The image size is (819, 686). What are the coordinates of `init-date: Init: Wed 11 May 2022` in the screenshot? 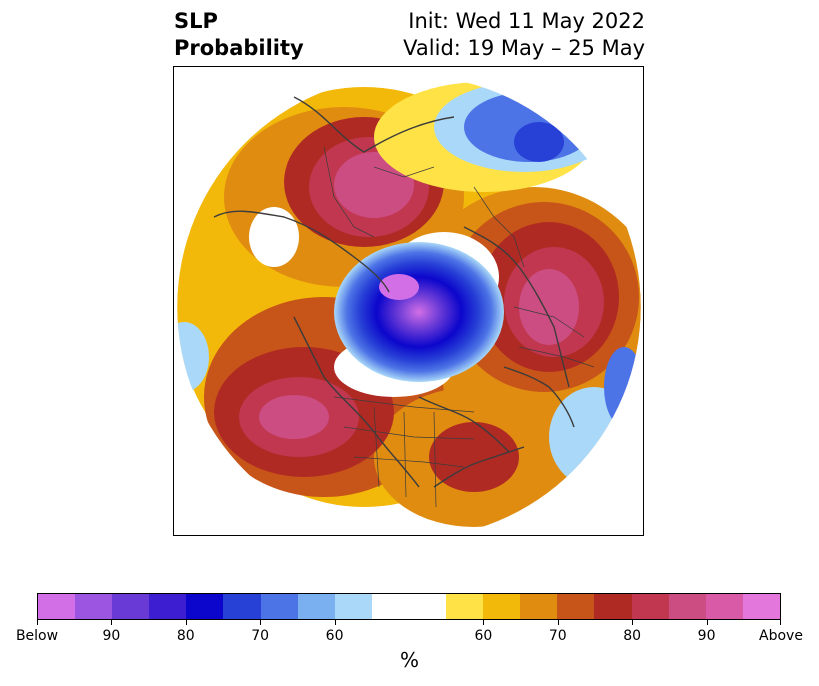 It's located at (526, 21).